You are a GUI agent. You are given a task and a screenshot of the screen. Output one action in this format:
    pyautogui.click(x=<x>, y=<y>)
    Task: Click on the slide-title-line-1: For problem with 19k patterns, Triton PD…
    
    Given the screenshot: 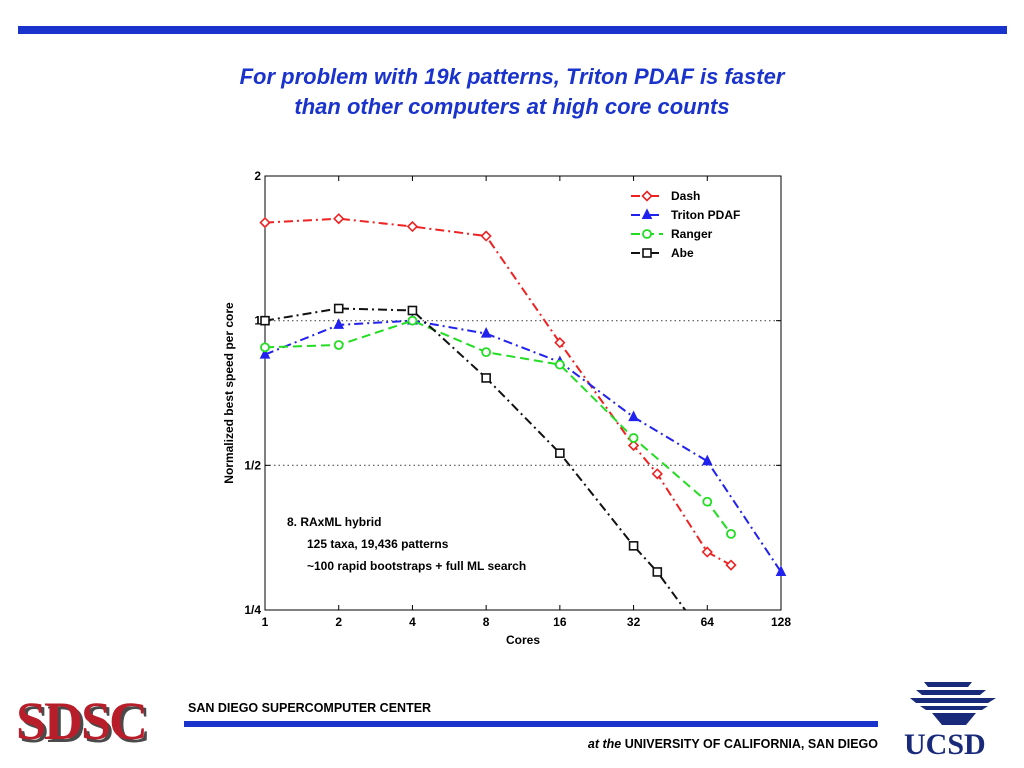 What is the action you would take?
    pyautogui.click(x=512, y=76)
    